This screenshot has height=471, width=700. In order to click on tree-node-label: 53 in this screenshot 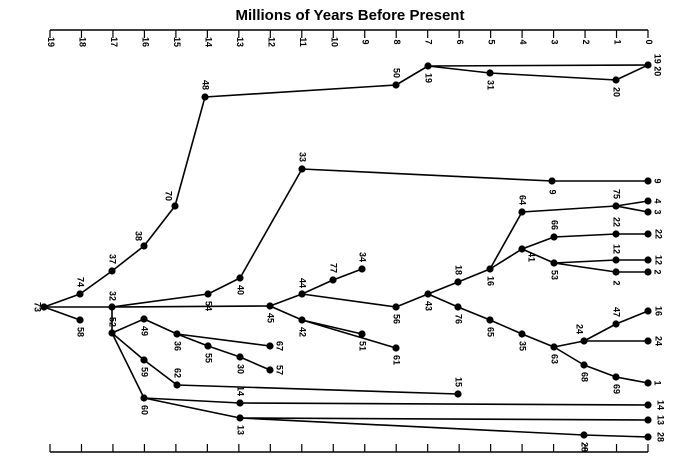, I will do `click(555, 275)`.